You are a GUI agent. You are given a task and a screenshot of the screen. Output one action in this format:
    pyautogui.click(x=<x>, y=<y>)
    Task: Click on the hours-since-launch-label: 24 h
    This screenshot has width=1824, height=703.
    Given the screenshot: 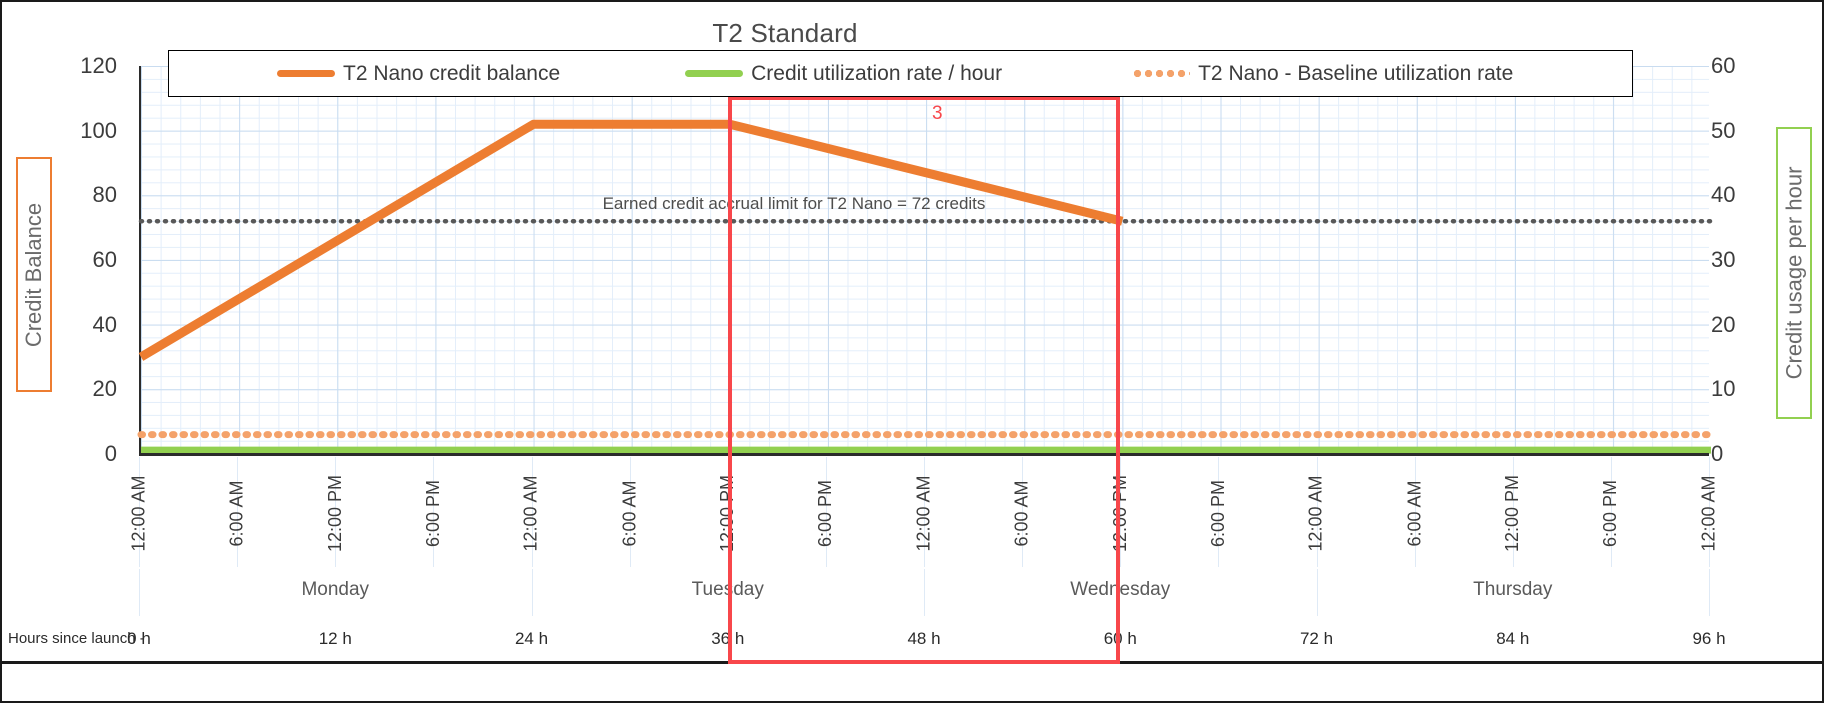 What is the action you would take?
    pyautogui.click(x=531, y=638)
    